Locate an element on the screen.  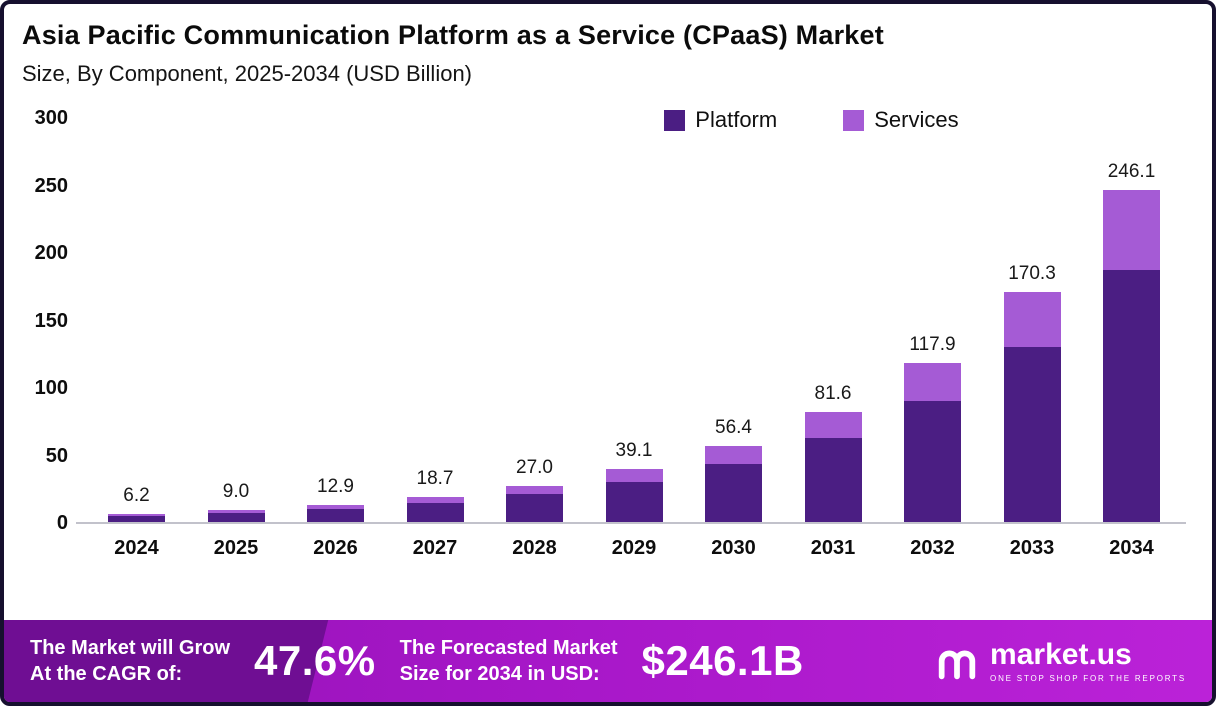
bar-total-label: 18.7 is located at coordinates (435, 478).